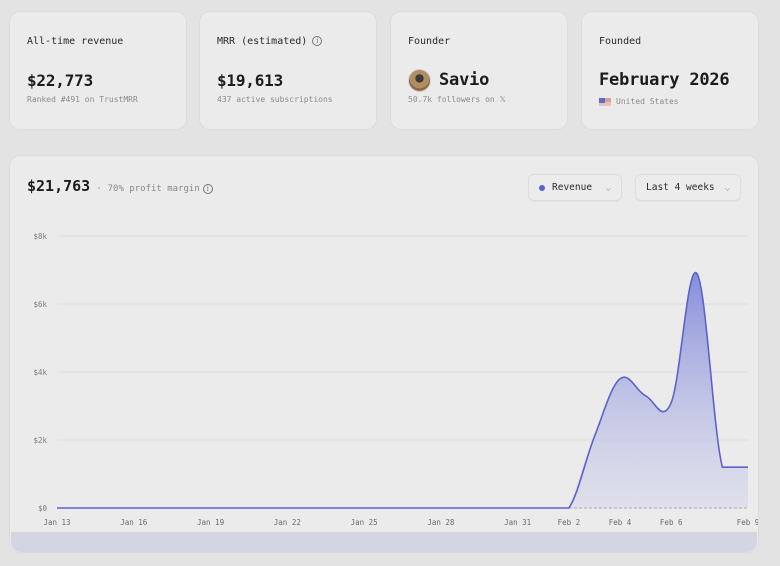 The width and height of the screenshot is (780, 566). I want to click on founder-avatar, so click(419, 80).